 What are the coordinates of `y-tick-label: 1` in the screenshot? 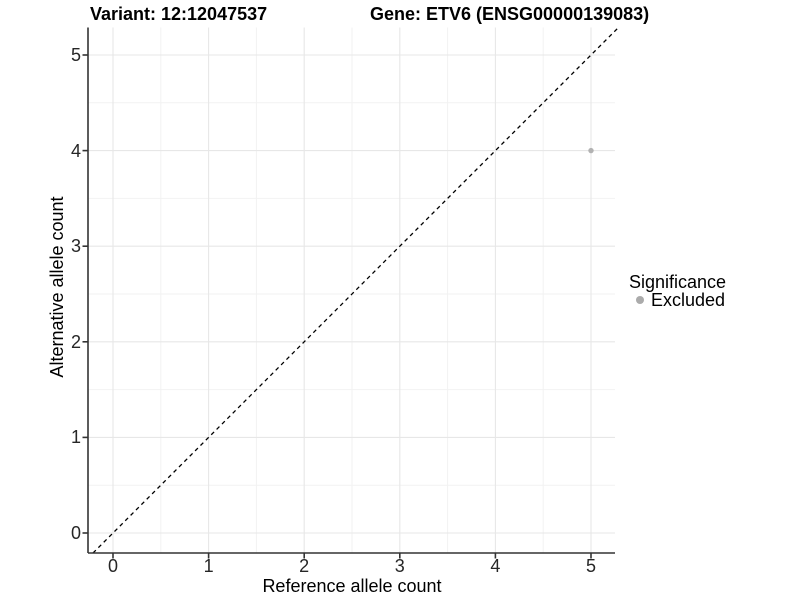 It's located at (75, 437).